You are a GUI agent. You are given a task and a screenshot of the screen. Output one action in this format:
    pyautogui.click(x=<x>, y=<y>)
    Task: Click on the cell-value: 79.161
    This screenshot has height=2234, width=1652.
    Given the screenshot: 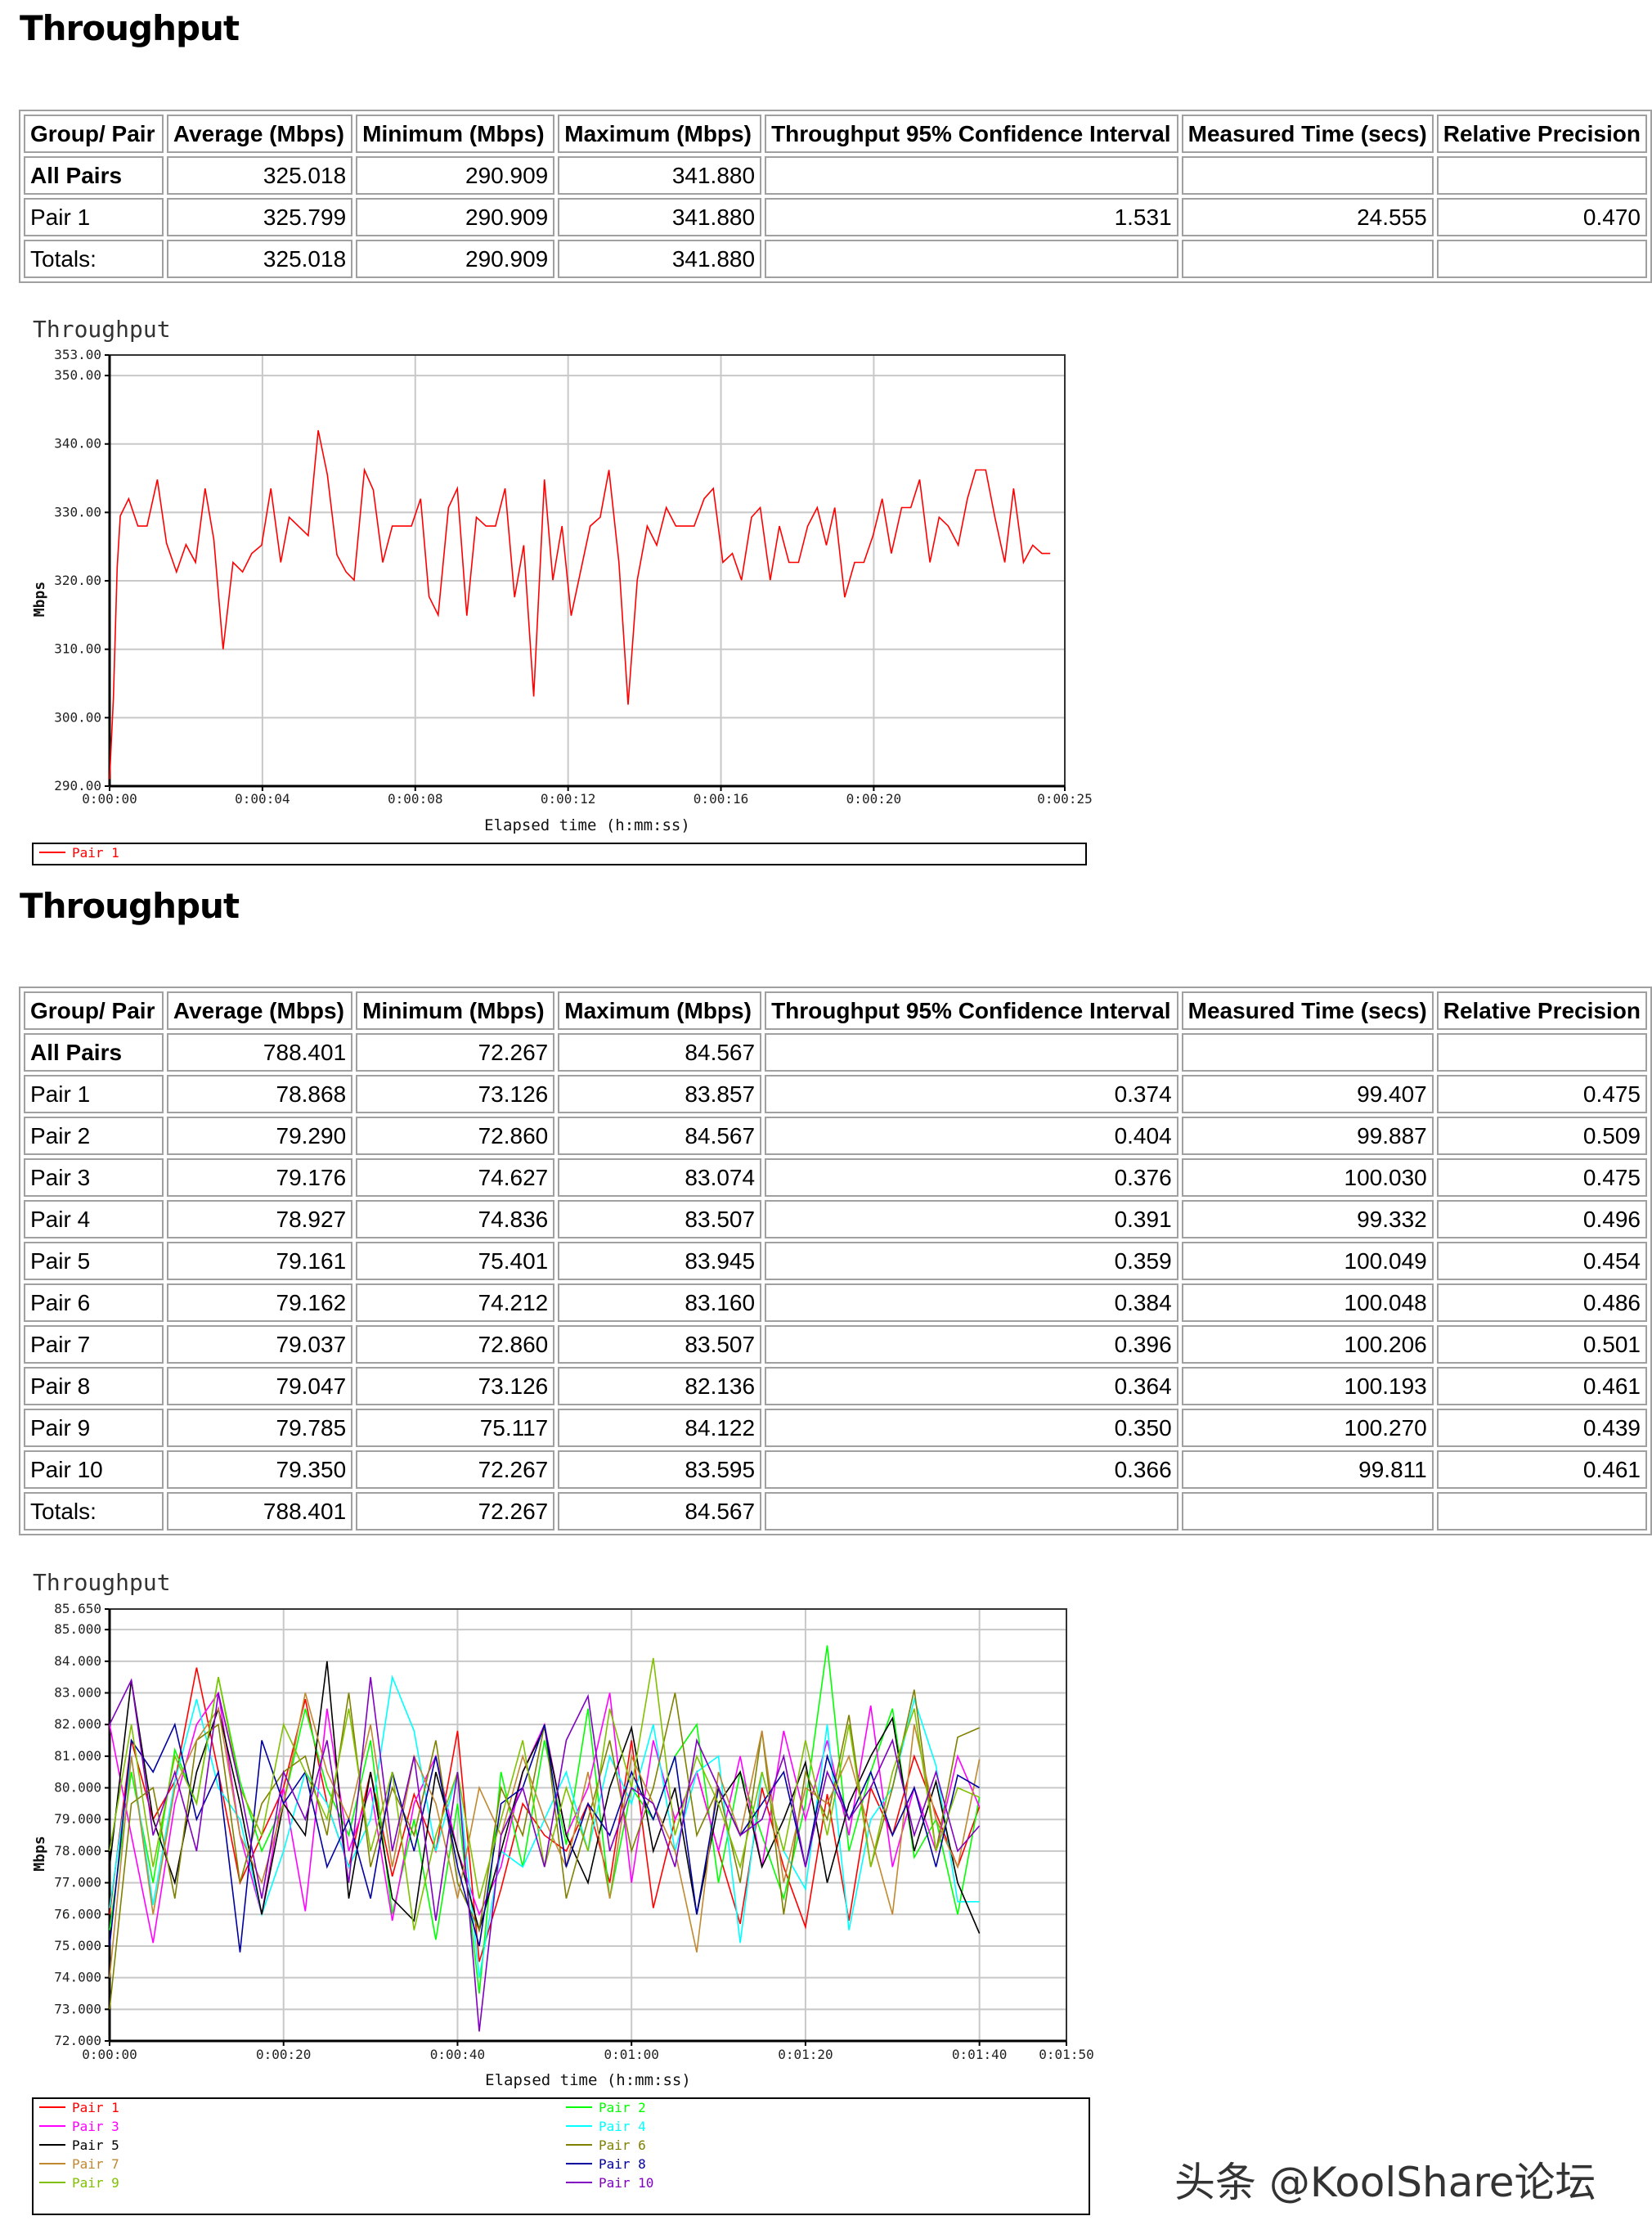 What is the action you would take?
    pyautogui.click(x=259, y=1261)
    